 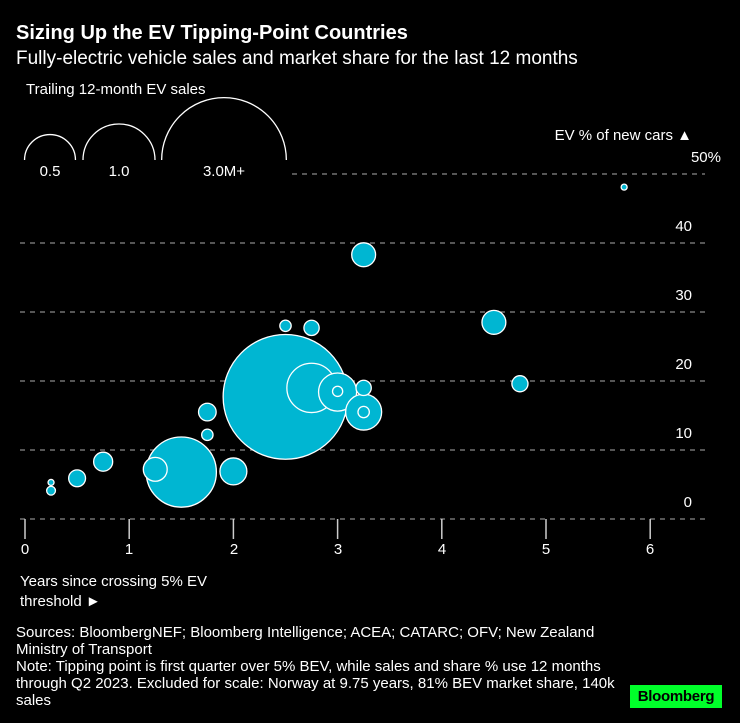 I want to click on x-tick-label: 1, so click(x=129, y=549).